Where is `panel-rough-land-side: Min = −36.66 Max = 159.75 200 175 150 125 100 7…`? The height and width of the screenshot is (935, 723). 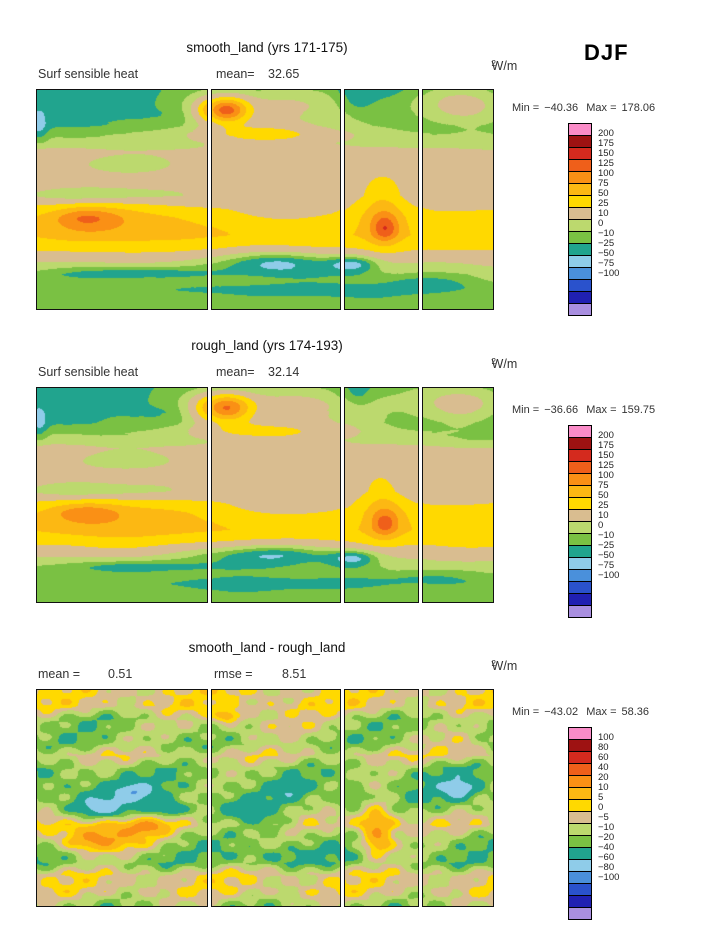
panel-rough-land-side: Min = −36.66 Max = 159.75 200 175 150 125 100 7… is located at coordinates (605, 478).